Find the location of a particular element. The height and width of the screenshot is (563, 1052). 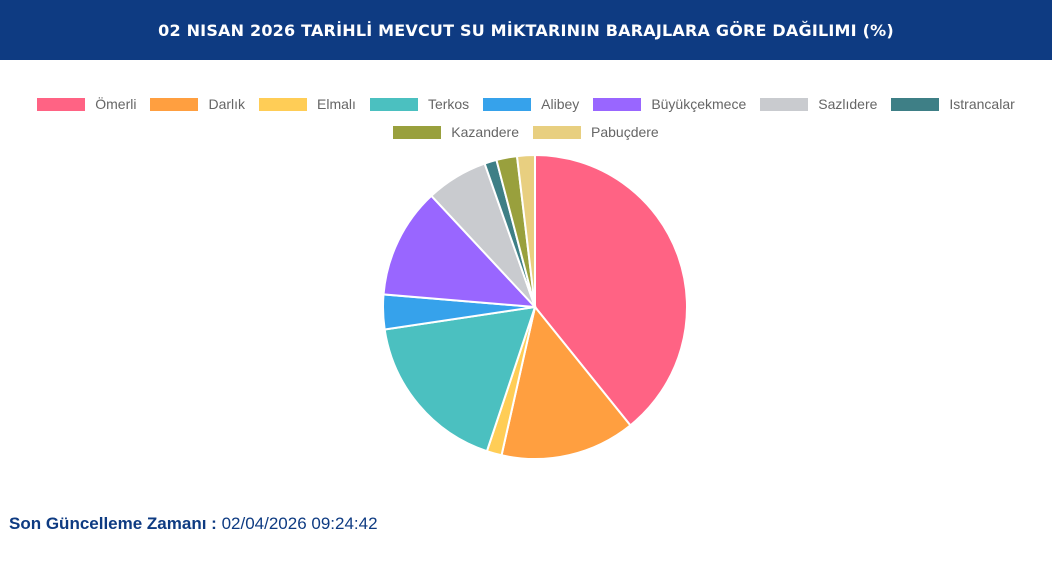

legend-item: Kazandere is located at coordinates (456, 132).